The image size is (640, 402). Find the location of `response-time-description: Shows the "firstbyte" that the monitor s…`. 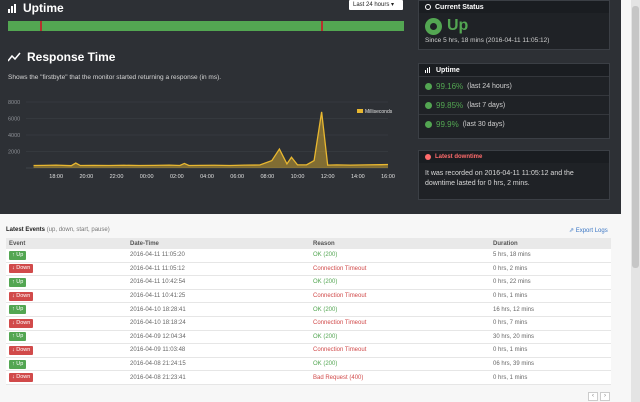

response-time-description: Shows the "firstbyte" that the monitor s… is located at coordinates (115, 77).